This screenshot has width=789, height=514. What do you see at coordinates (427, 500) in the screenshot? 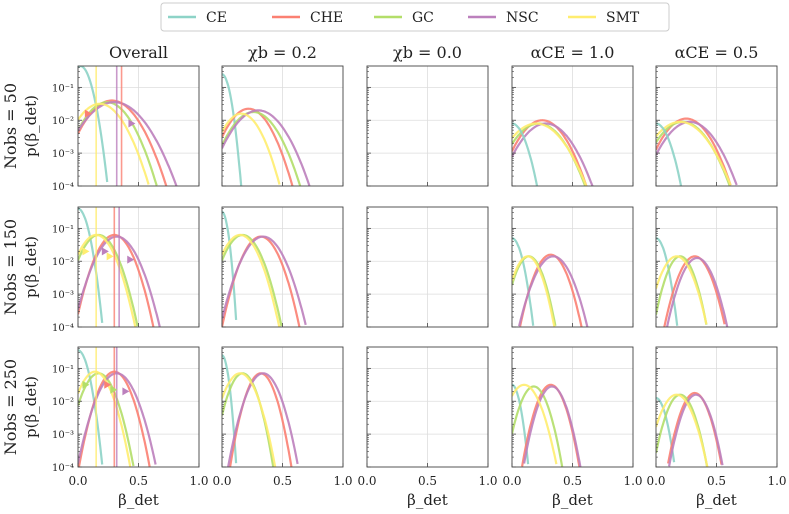
I see `xlabel-2: β_det` at bounding box center [427, 500].